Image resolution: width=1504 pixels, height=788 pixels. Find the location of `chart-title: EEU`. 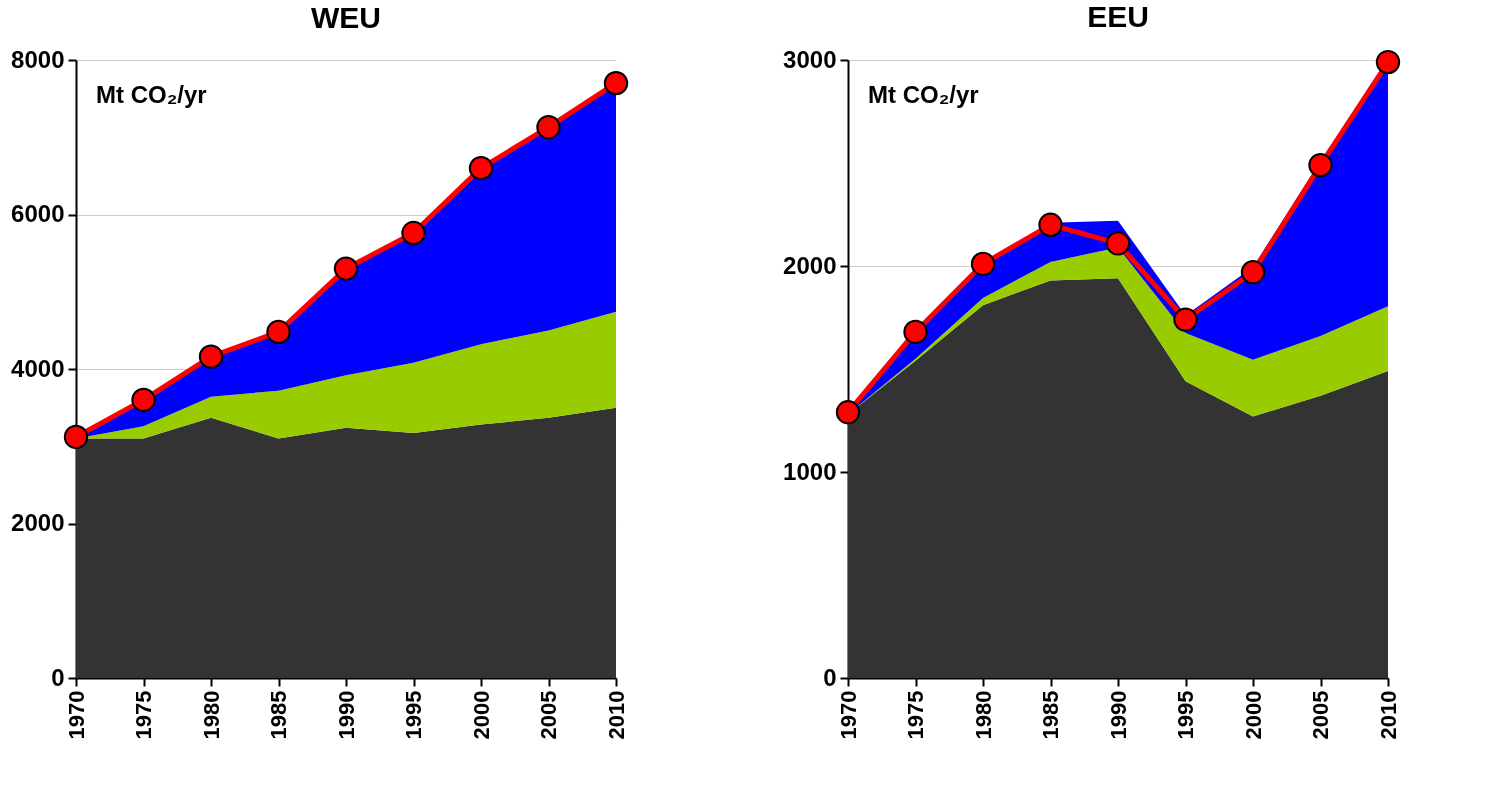

chart-title: EEU is located at coordinates (1118, 16).